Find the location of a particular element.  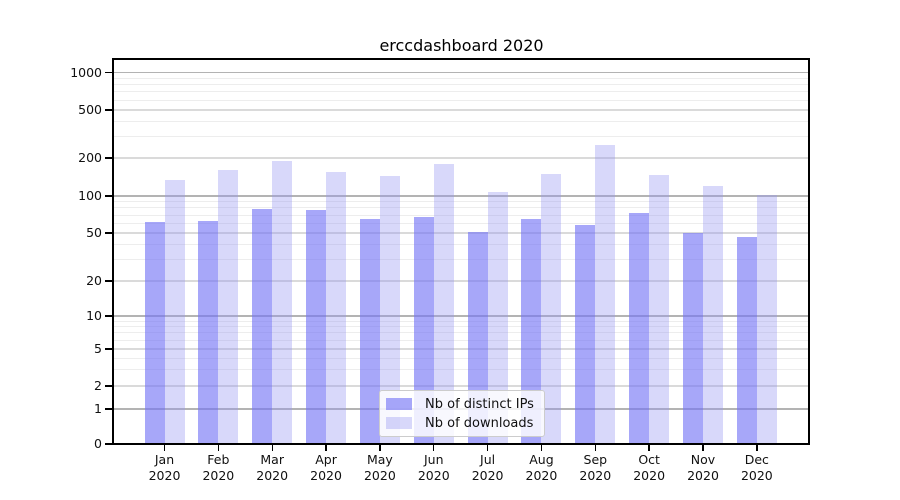

y-tick-label: 200 is located at coordinates (90, 157).